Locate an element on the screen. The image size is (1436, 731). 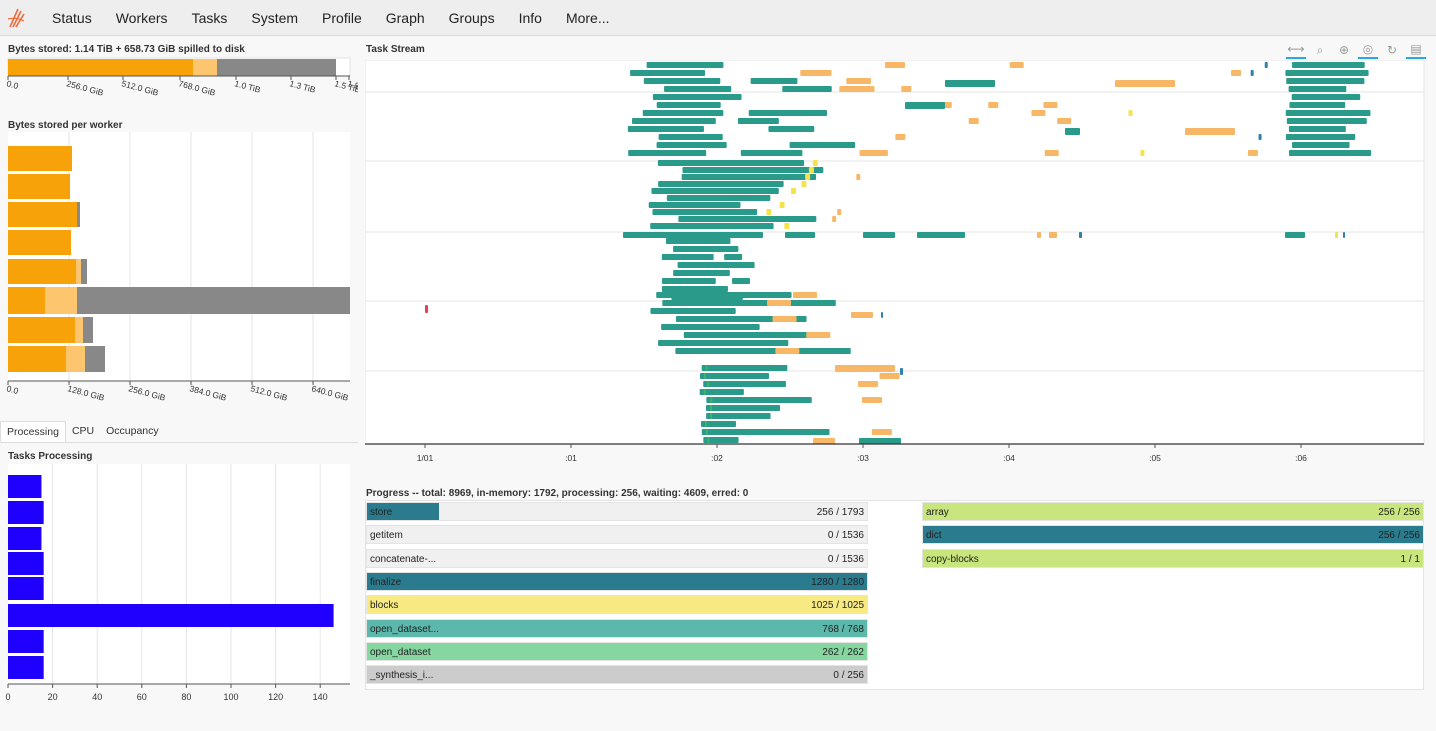
reset-icon: ↻ is located at coordinates (1392, 50).